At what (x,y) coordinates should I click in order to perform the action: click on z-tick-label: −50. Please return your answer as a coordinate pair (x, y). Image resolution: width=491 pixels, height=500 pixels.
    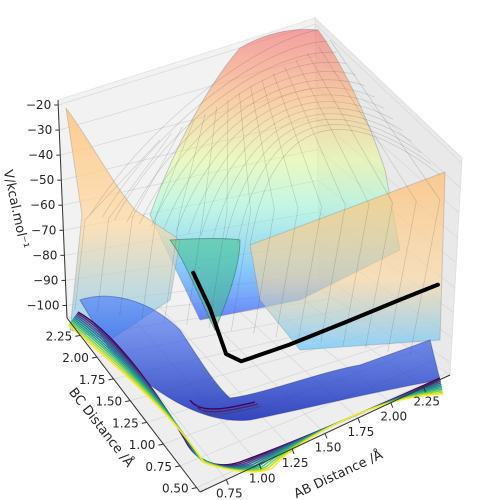
    Looking at the image, I should click on (41, 180).